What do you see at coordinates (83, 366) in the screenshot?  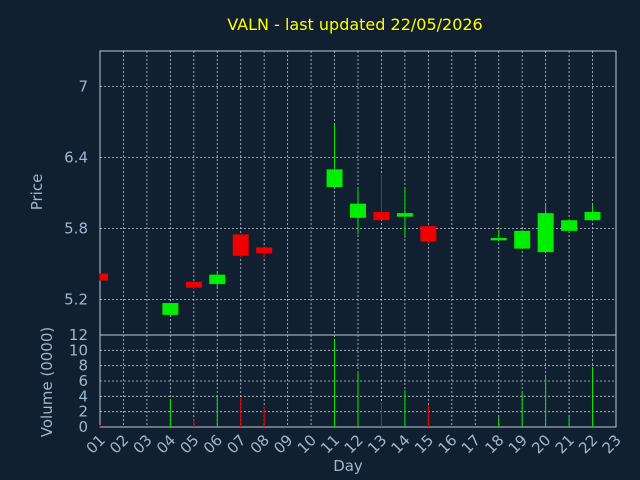 I see `volume-tick-label: 8` at bounding box center [83, 366].